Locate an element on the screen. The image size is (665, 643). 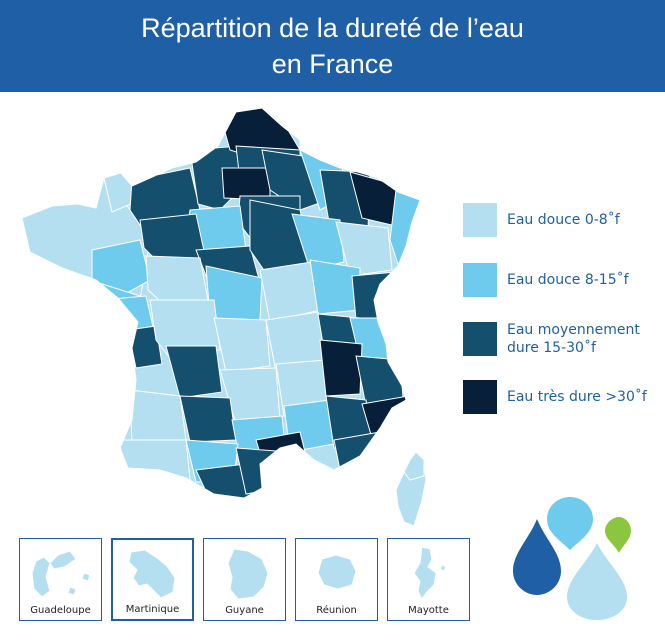
green-drop-icon is located at coordinates (618, 535).